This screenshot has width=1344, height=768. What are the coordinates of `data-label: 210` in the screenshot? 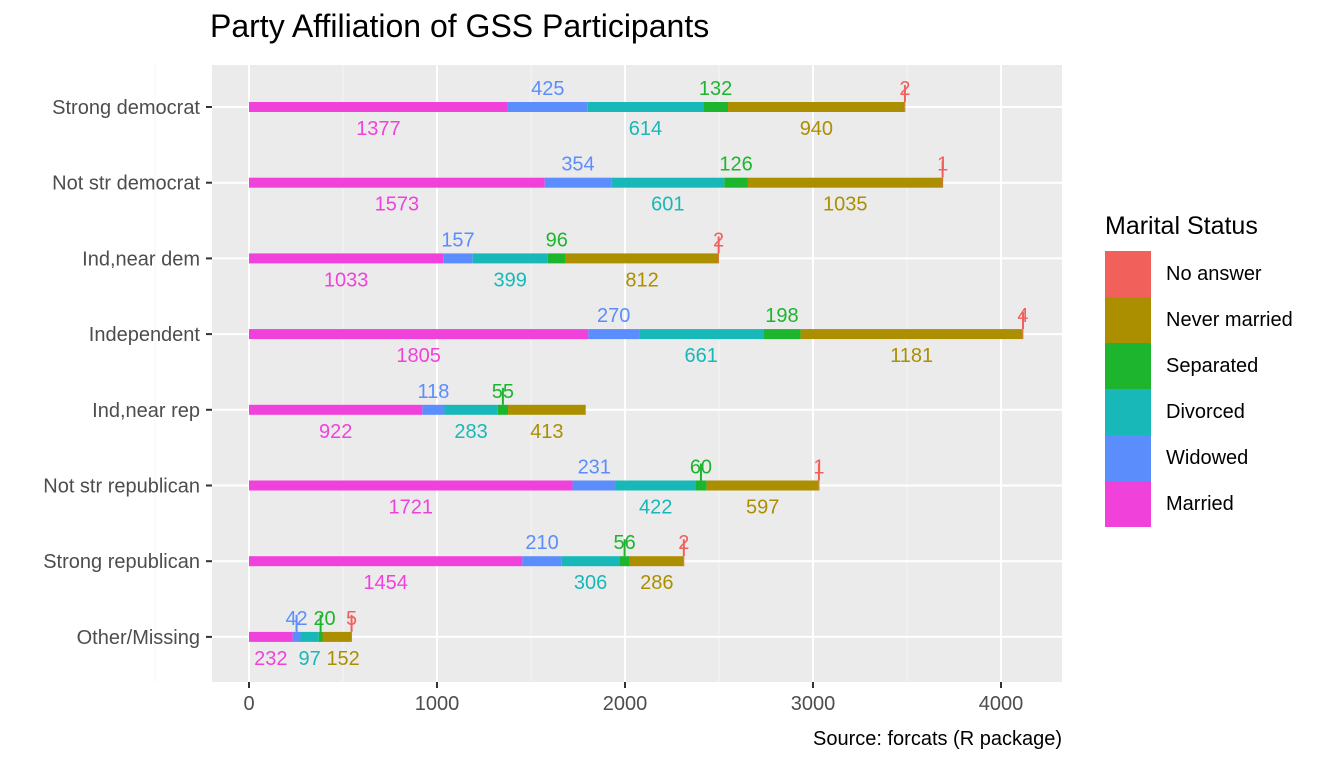 It's located at (541, 543).